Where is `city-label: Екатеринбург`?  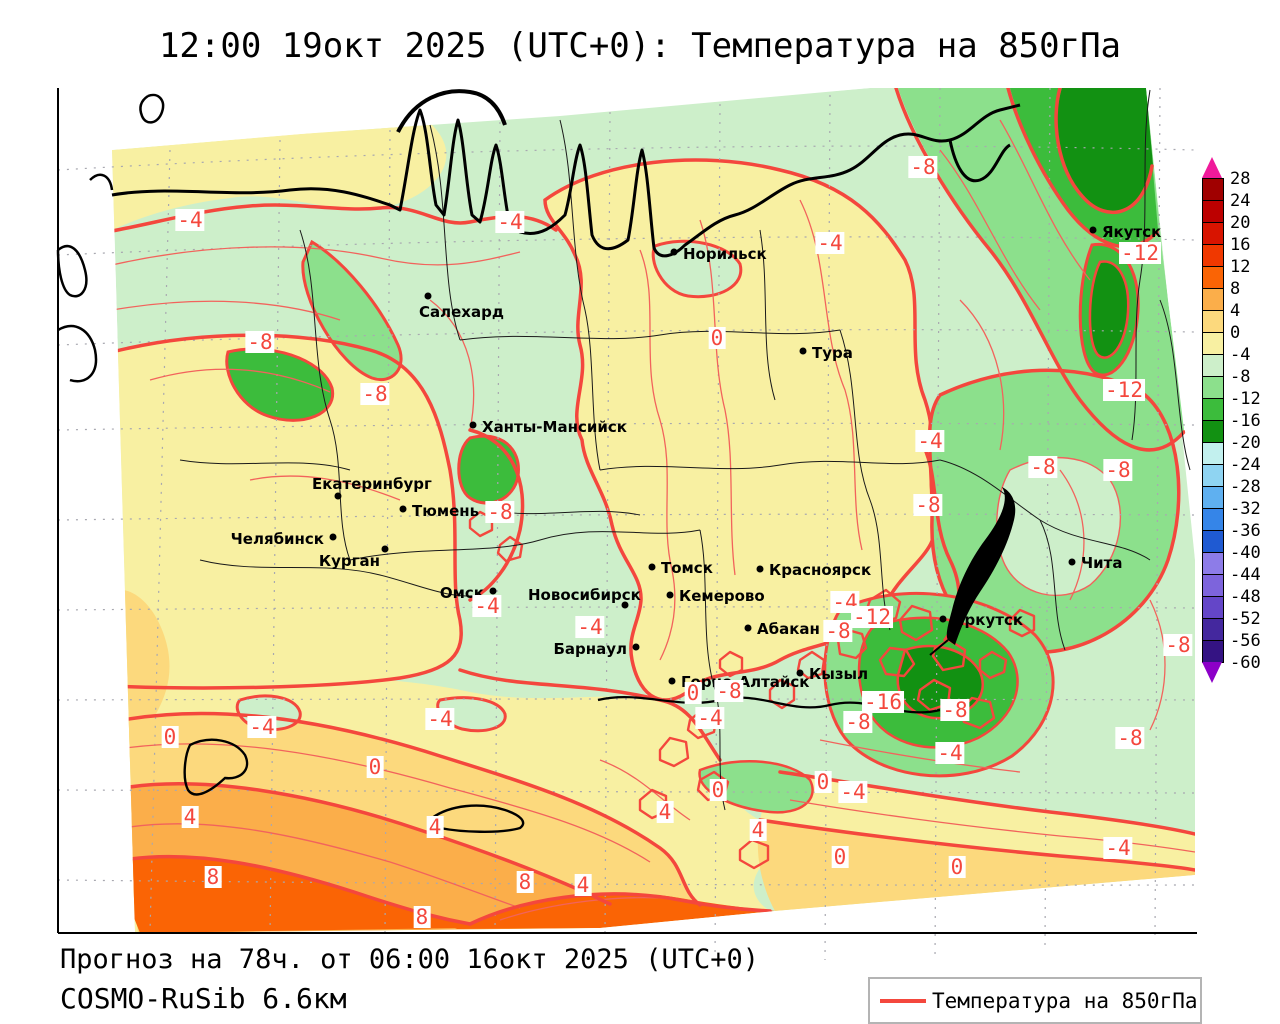 city-label: Екатеринбург is located at coordinates (372, 484).